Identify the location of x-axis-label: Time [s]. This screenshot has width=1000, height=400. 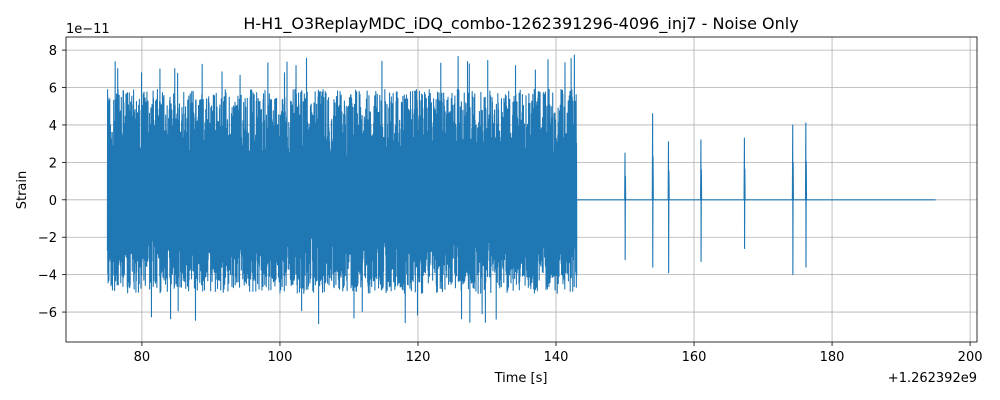
(521, 378).